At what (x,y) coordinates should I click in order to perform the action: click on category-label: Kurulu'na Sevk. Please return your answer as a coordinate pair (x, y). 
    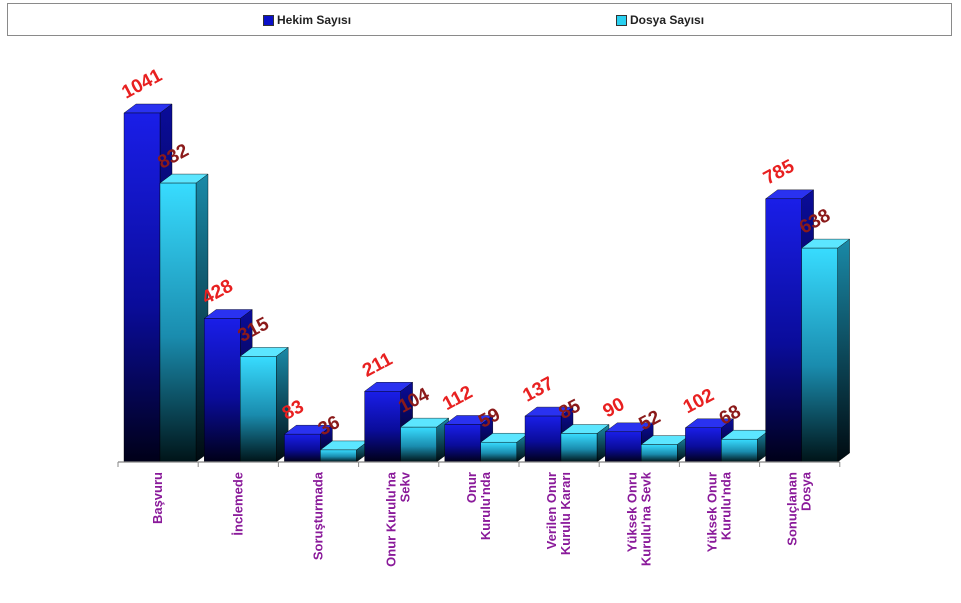
    Looking at the image, I should click on (645, 518).